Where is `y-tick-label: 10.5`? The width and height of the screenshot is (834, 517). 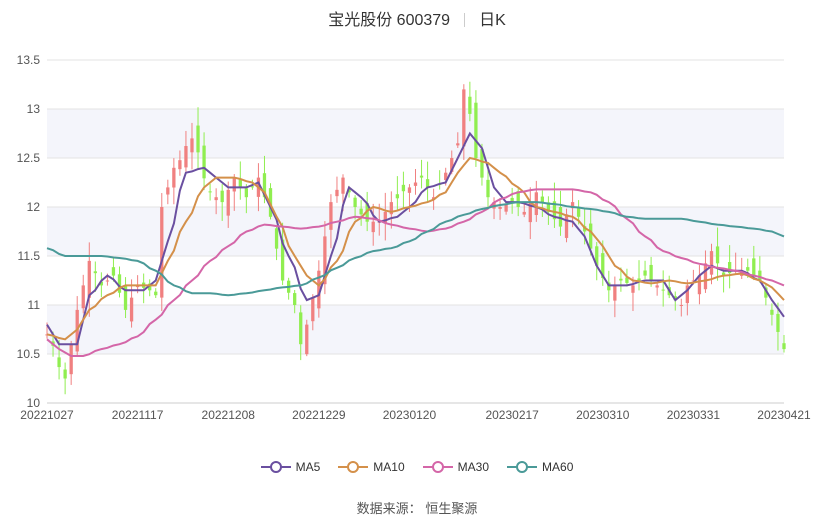 y-tick-label: 10.5 is located at coordinates (29, 354).